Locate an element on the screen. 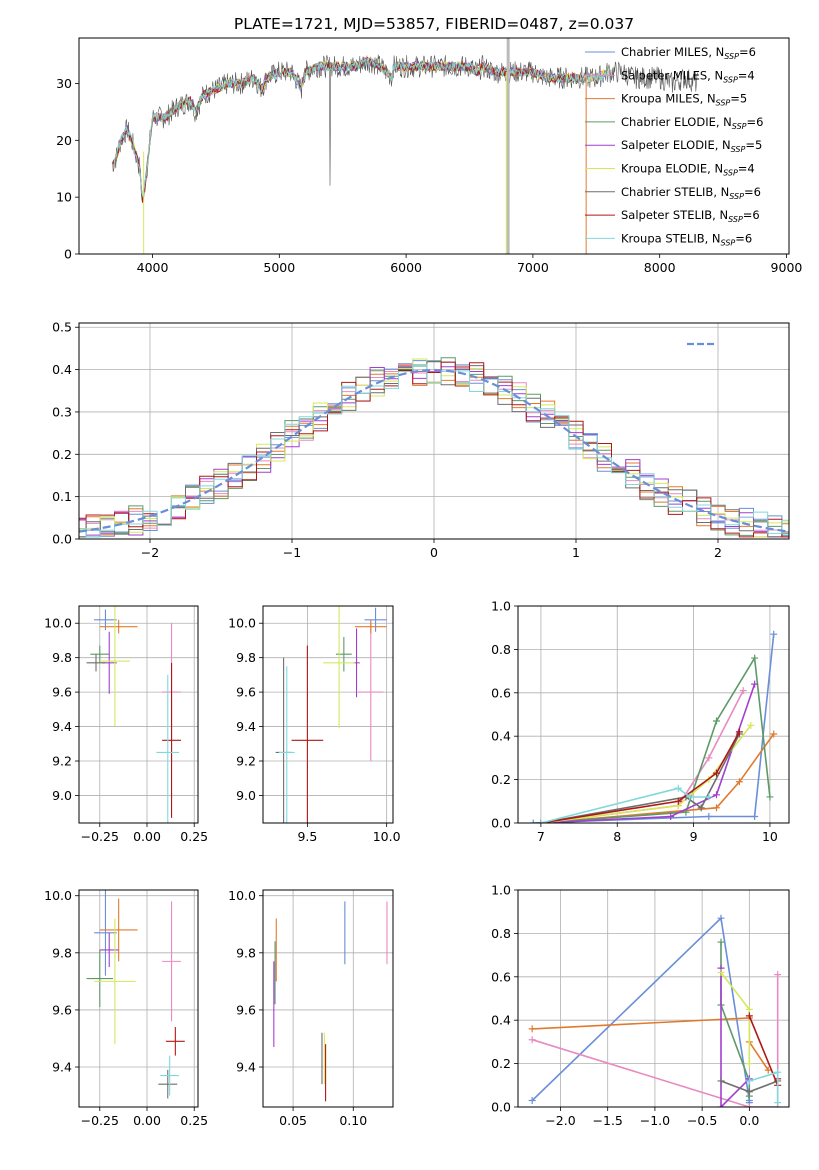  weight_vs_age-panel: 7 8 9 10 0.0 0.2 0.4 0.6 0.8 1.0 is located at coordinates (640, 721).